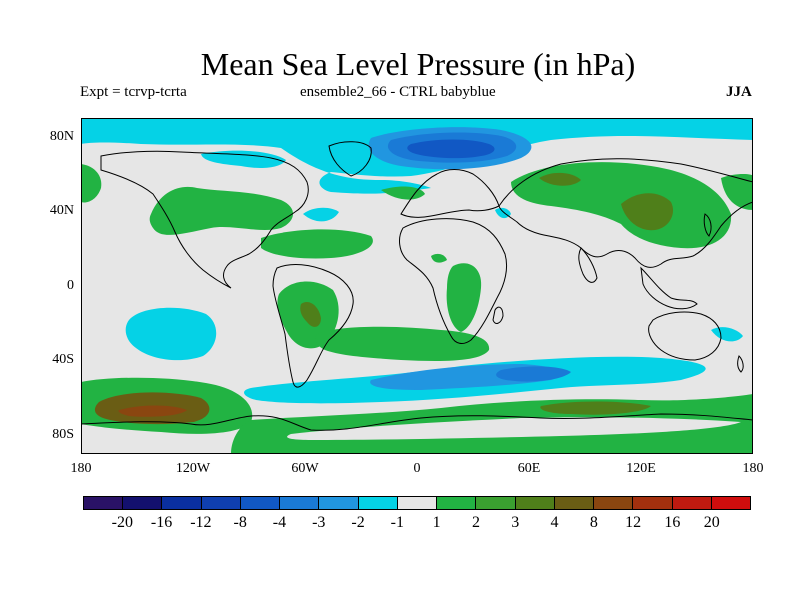 The height and width of the screenshot is (600, 800). What do you see at coordinates (641, 468) in the screenshot?
I see `lon-tick-120e: 120E` at bounding box center [641, 468].